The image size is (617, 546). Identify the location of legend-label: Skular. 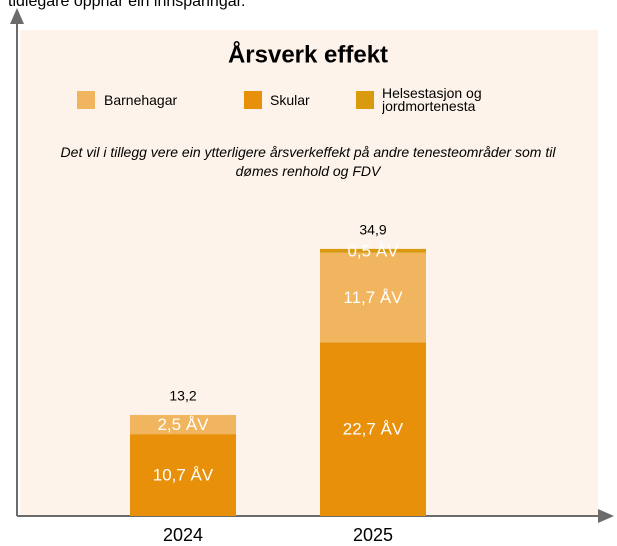
(290, 99).